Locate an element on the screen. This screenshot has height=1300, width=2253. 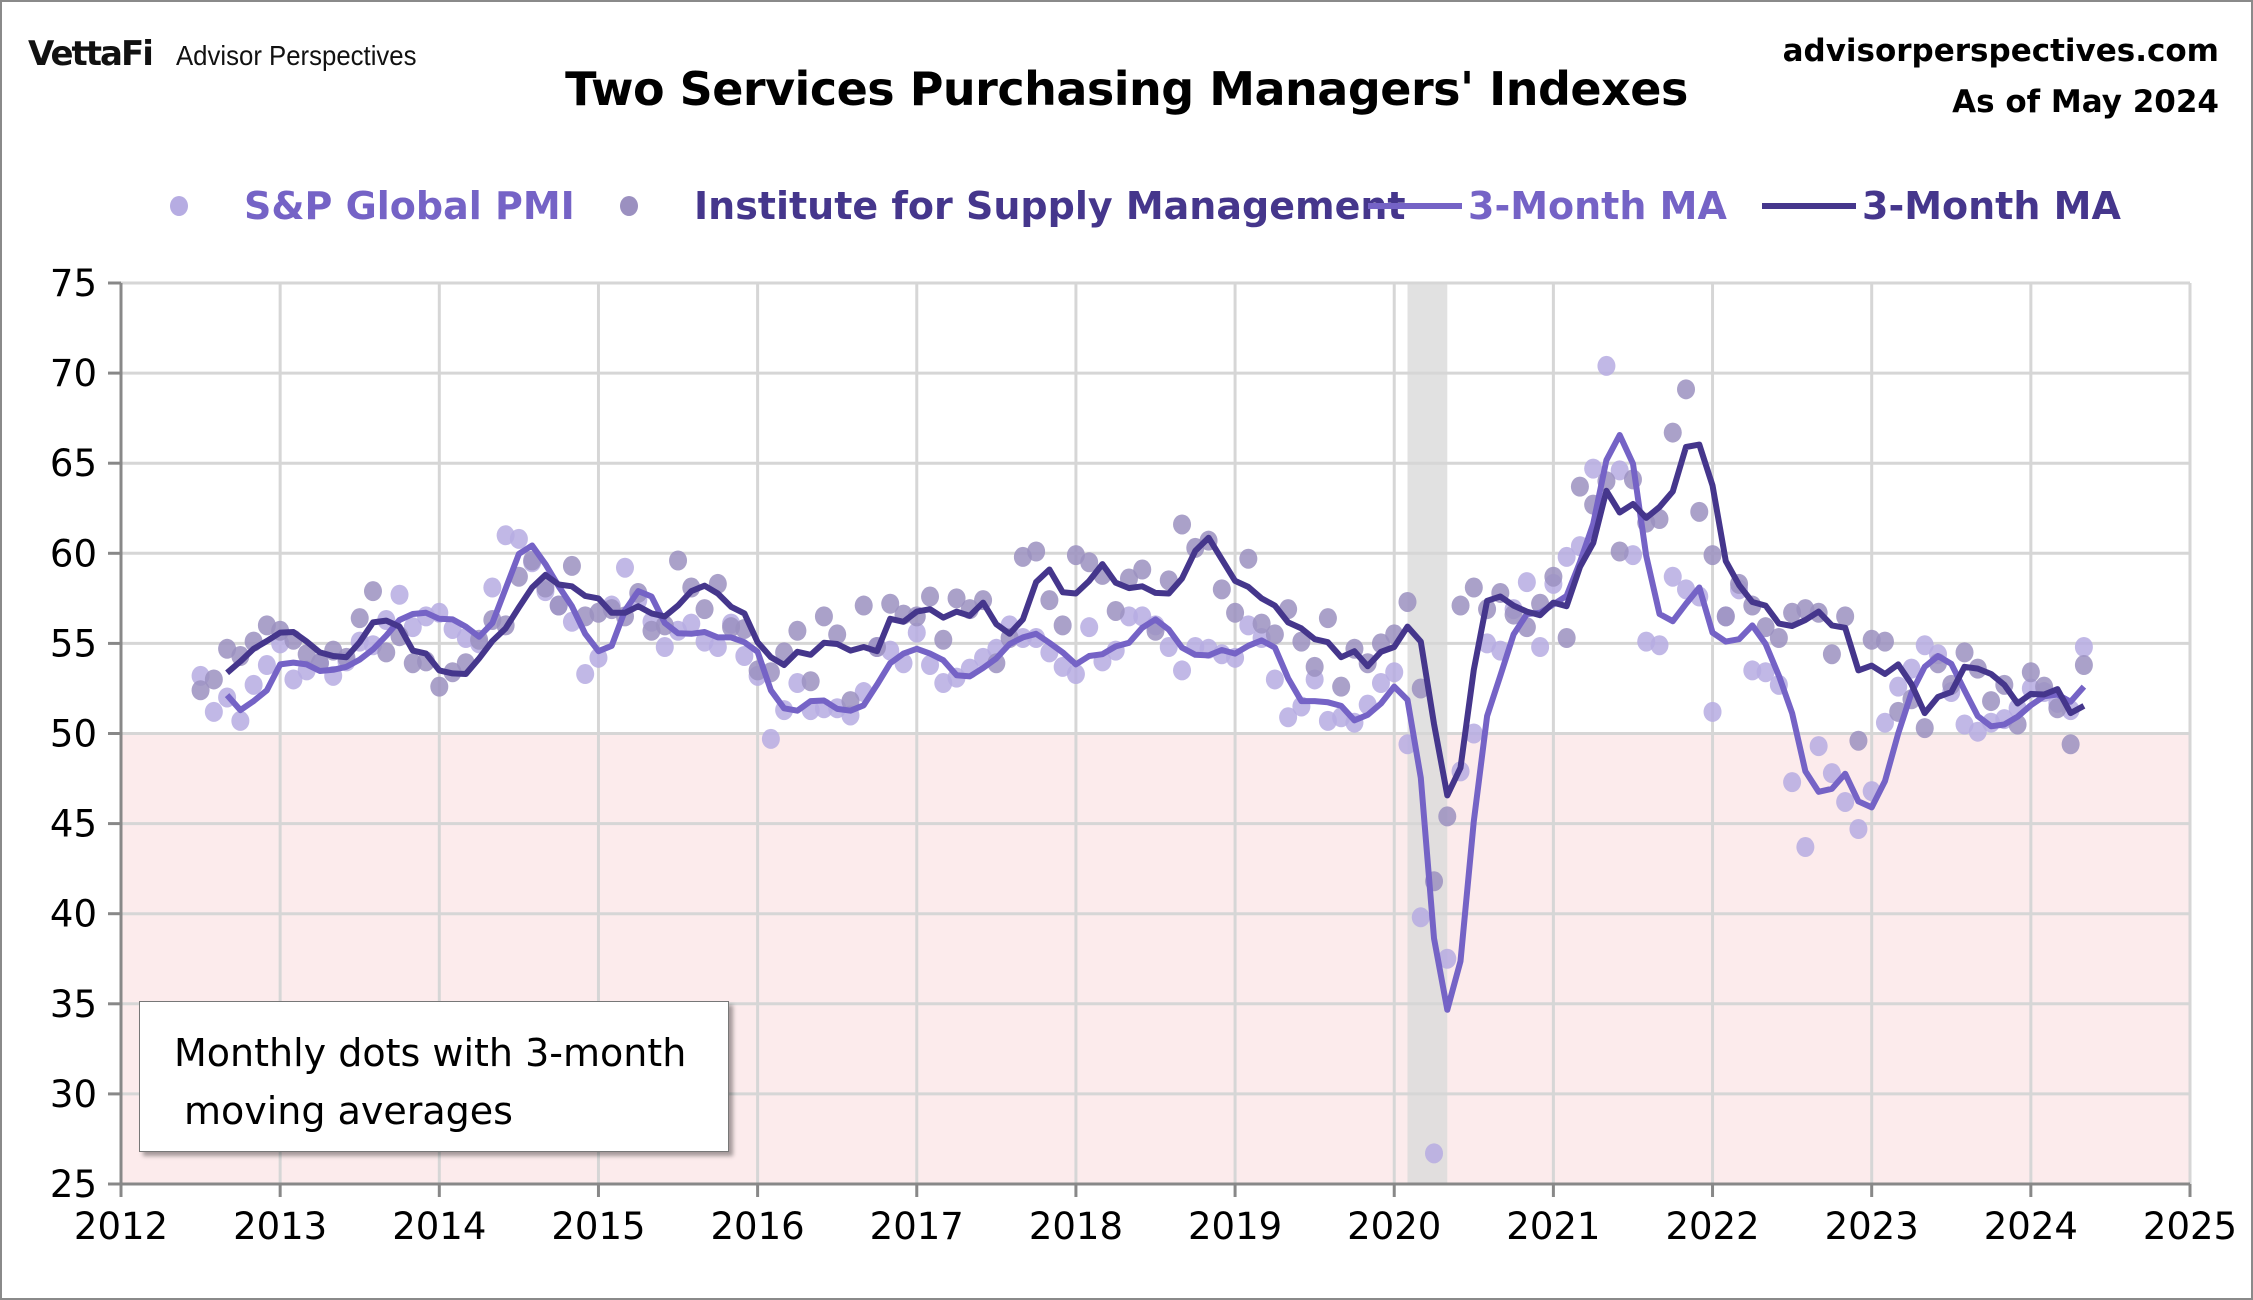
legend-label: 3-Month MA is located at coordinates (1597, 206).